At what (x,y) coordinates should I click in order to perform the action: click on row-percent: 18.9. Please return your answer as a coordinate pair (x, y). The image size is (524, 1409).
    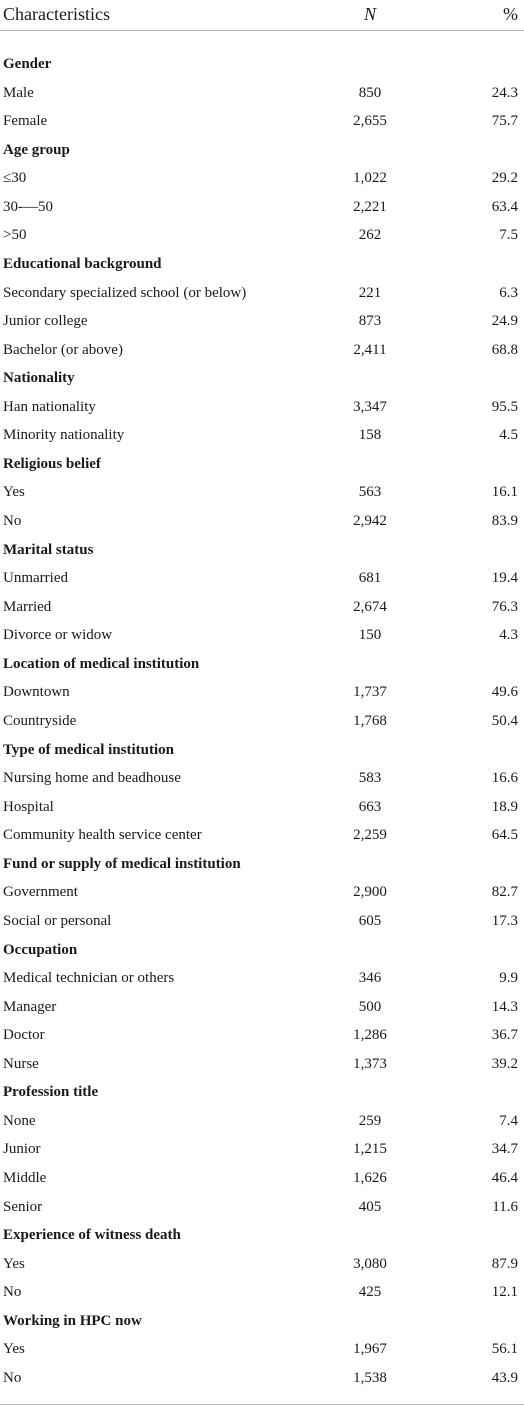
    Looking at the image, I should click on (504, 806).